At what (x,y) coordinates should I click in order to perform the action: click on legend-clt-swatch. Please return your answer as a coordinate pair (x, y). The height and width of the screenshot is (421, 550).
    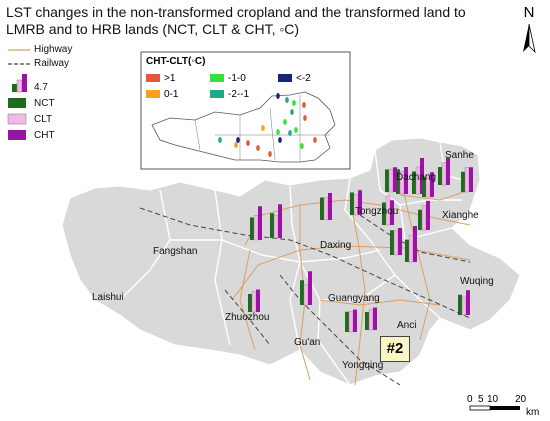
    Looking at the image, I should click on (17, 119).